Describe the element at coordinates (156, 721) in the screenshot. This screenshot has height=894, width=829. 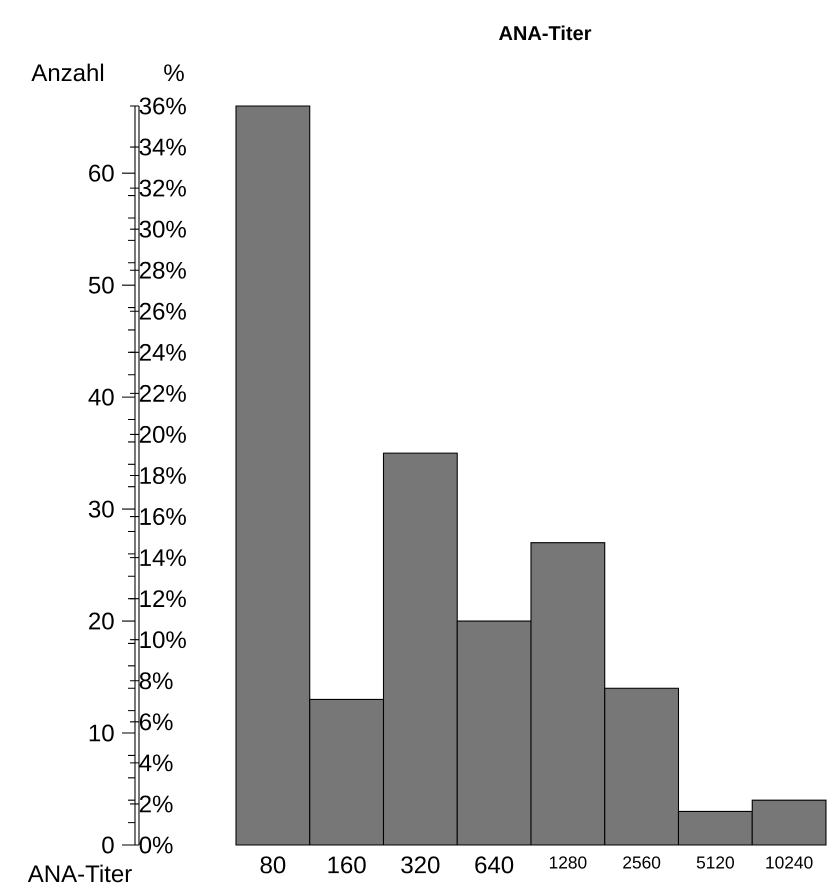
I see `y2-tick-label: 6%` at that location.